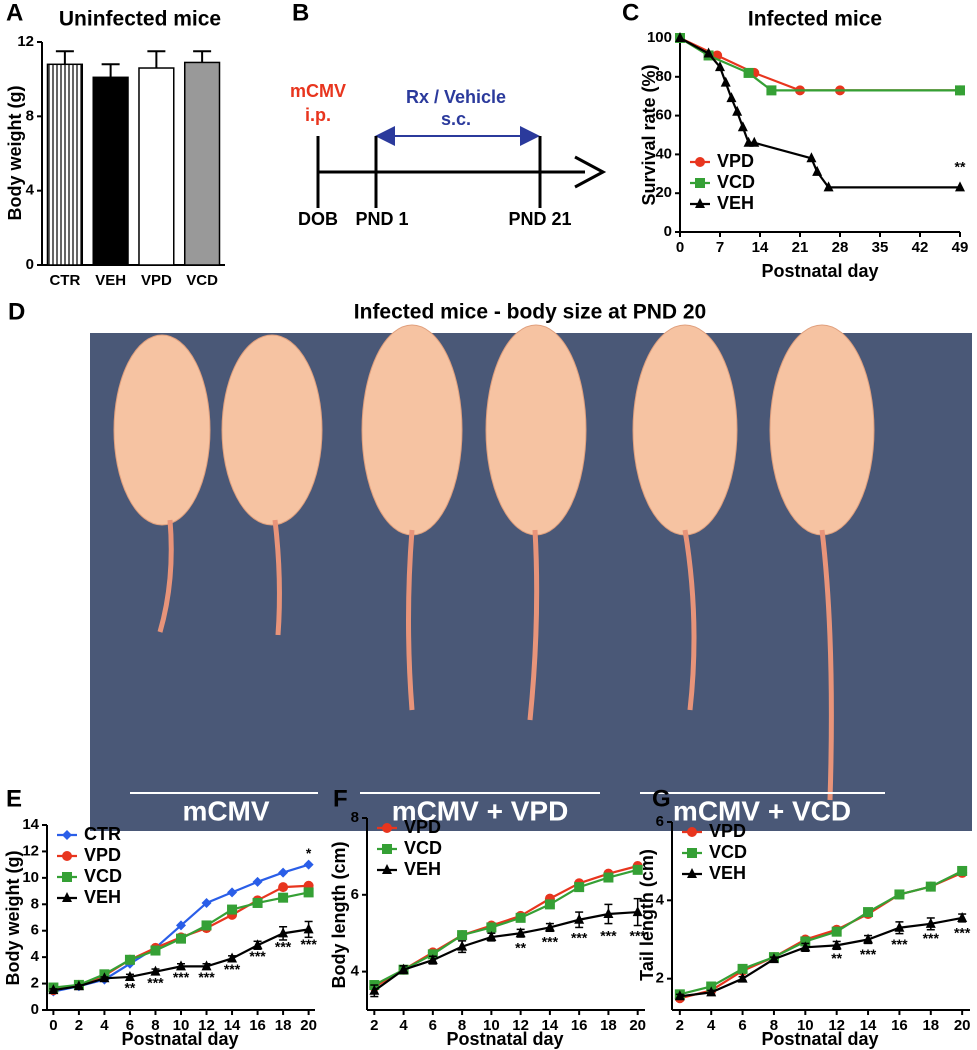 This screenshot has height=1050, width=977. I want to click on series-line, so click(505, 926).